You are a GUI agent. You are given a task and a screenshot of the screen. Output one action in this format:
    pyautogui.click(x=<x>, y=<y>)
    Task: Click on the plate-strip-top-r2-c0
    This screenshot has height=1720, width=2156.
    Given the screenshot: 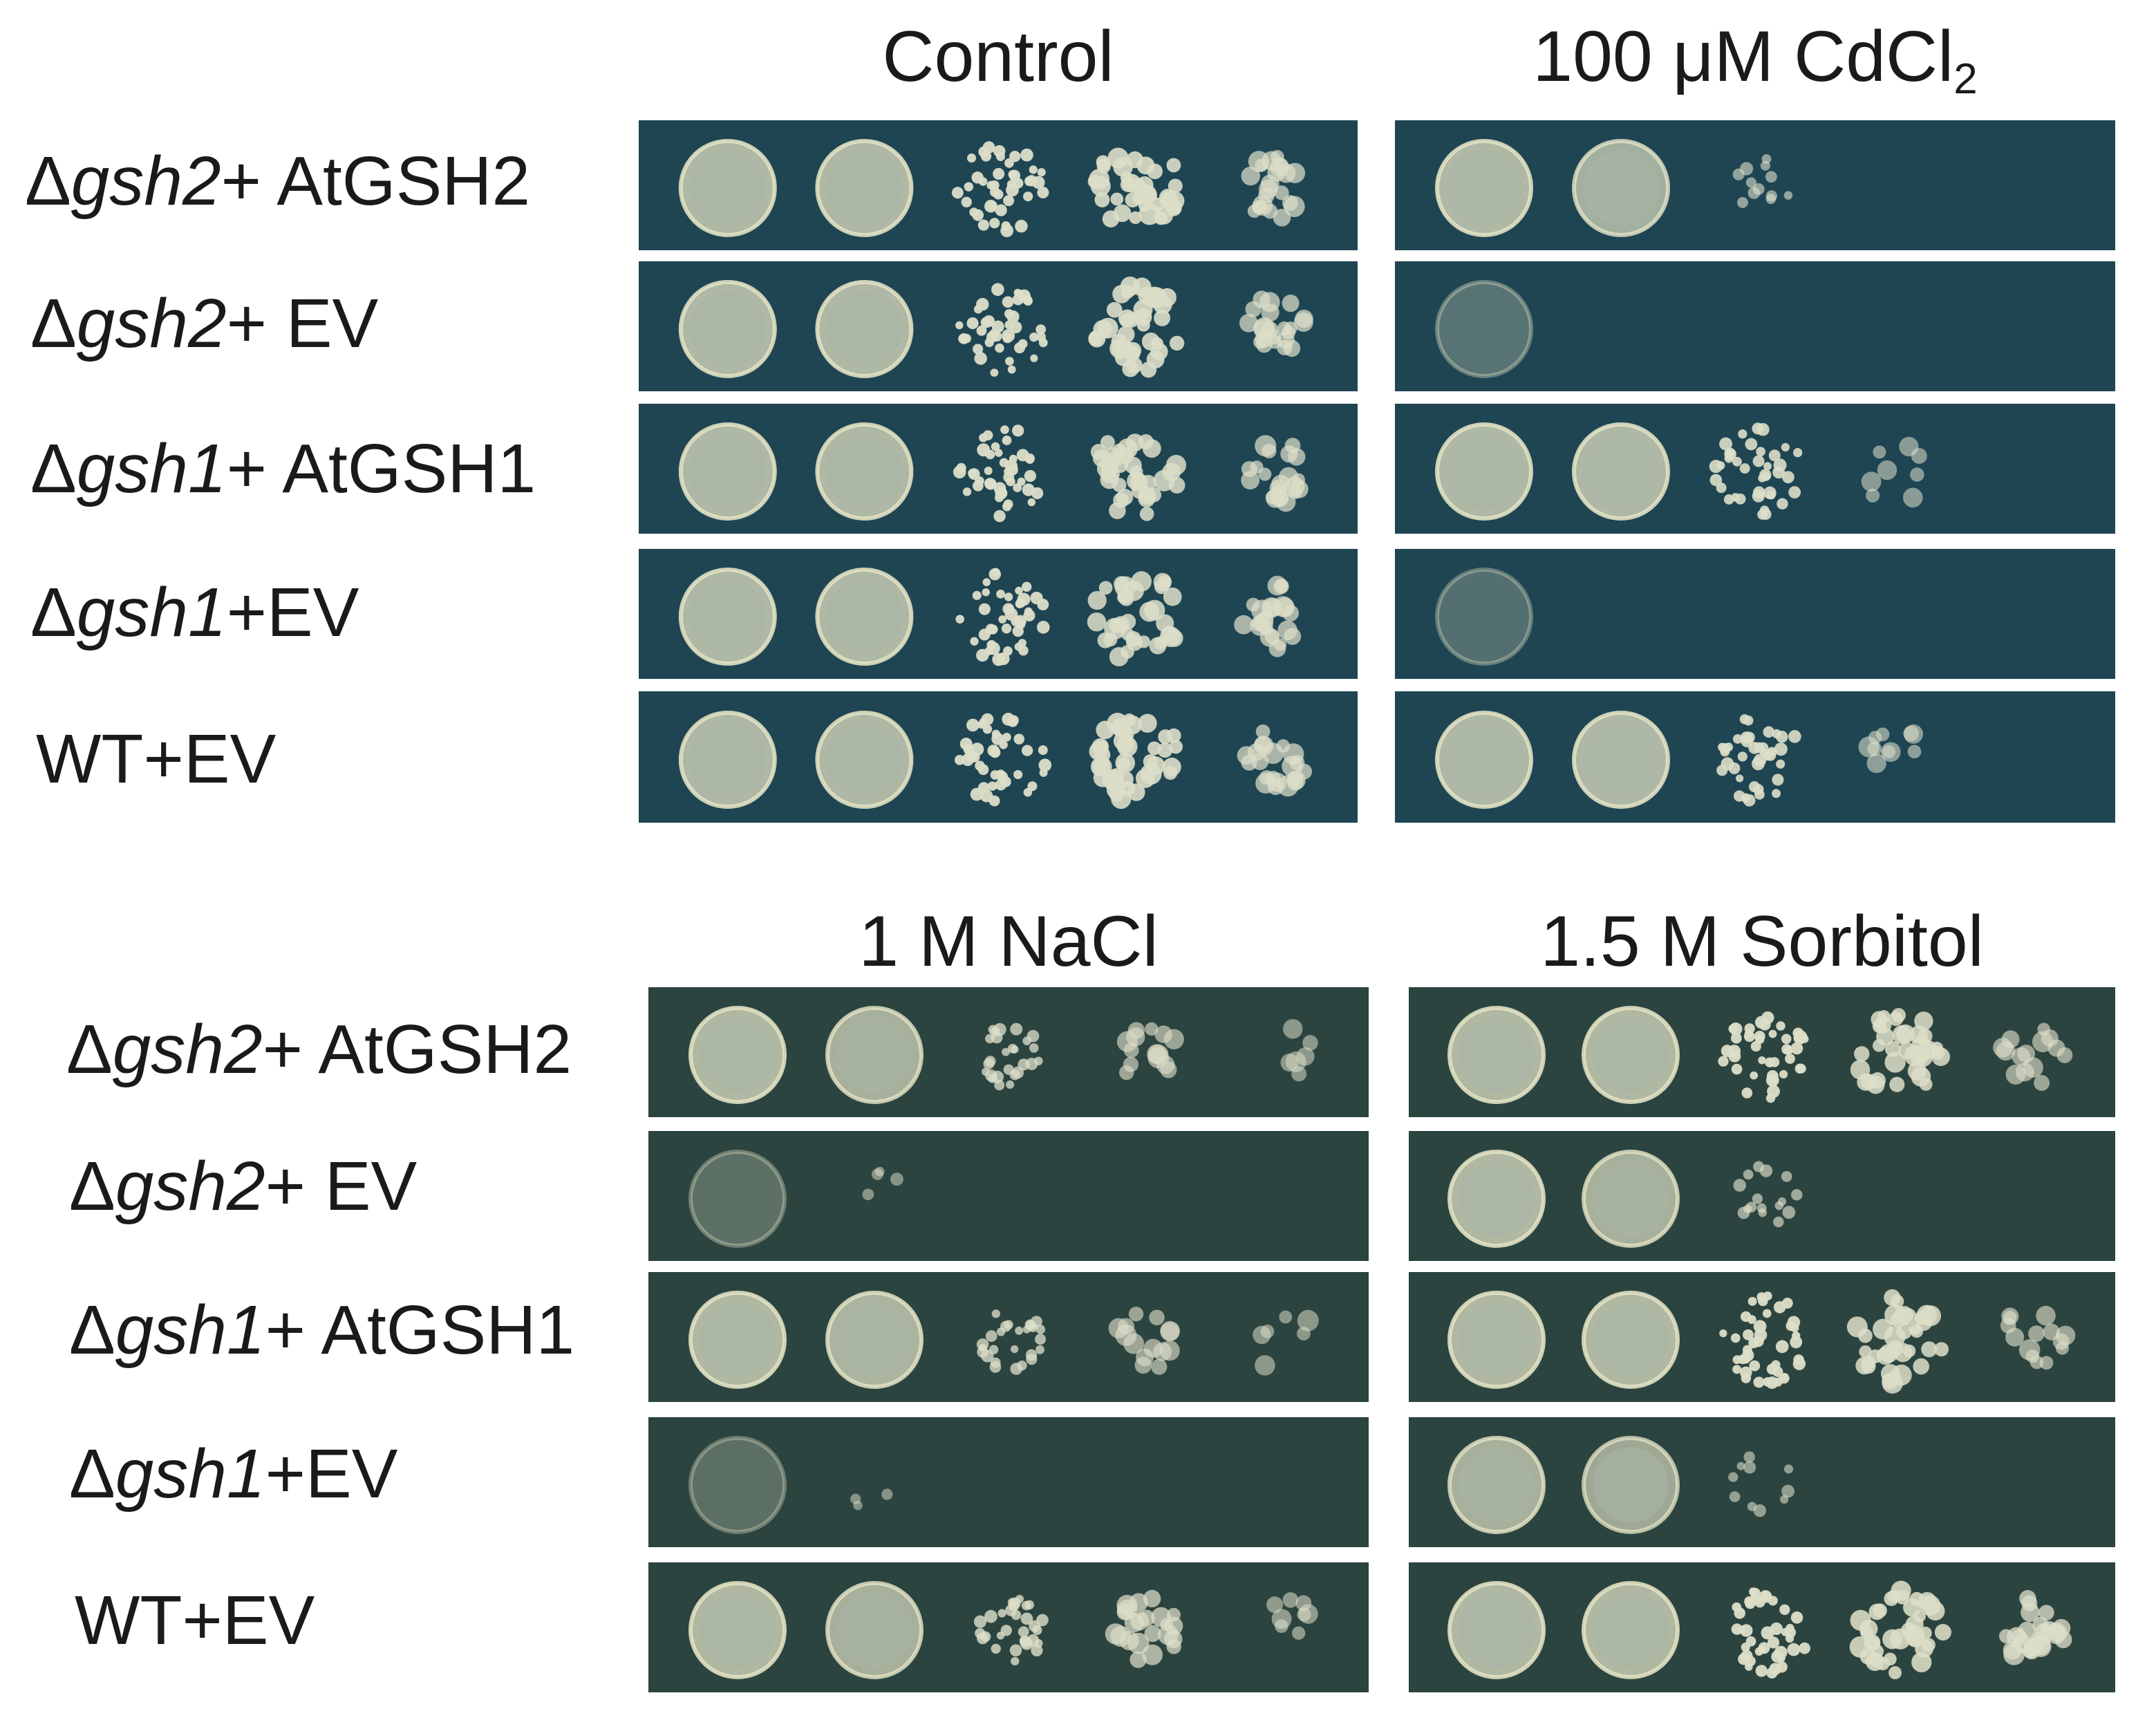 What is the action you would take?
    pyautogui.click(x=998, y=468)
    